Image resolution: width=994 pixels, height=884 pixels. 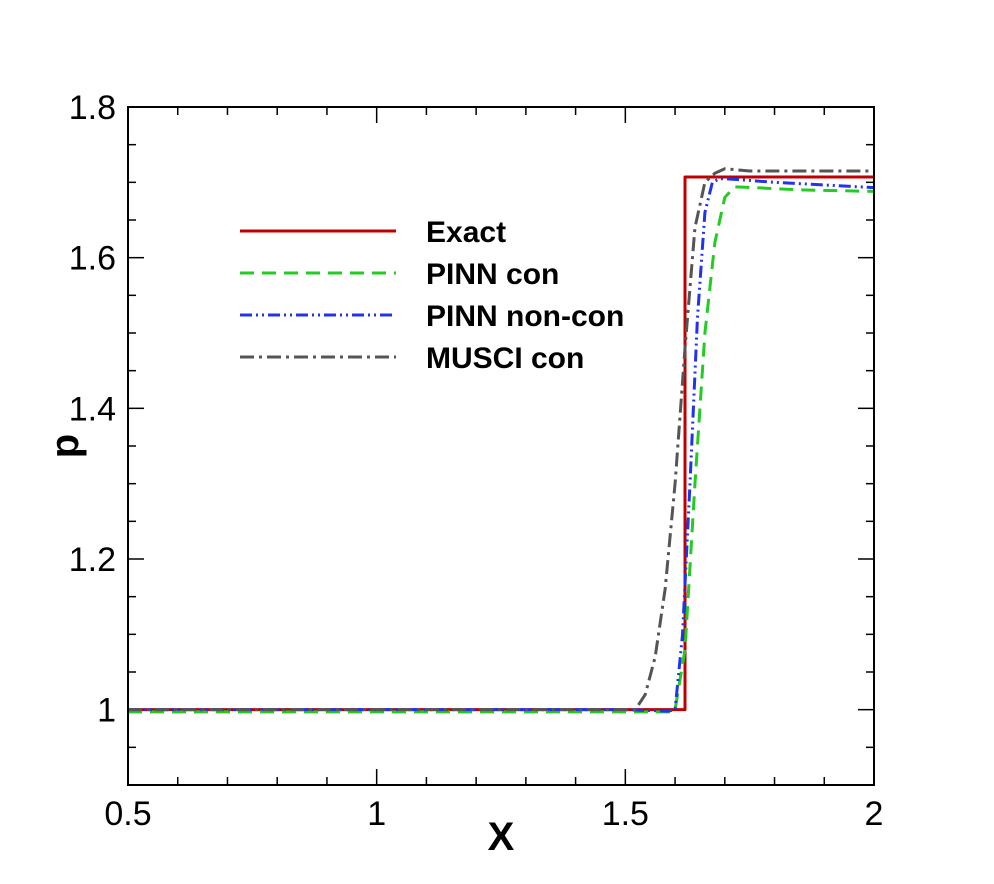 I want to click on x-axis-label: X, so click(x=501, y=837).